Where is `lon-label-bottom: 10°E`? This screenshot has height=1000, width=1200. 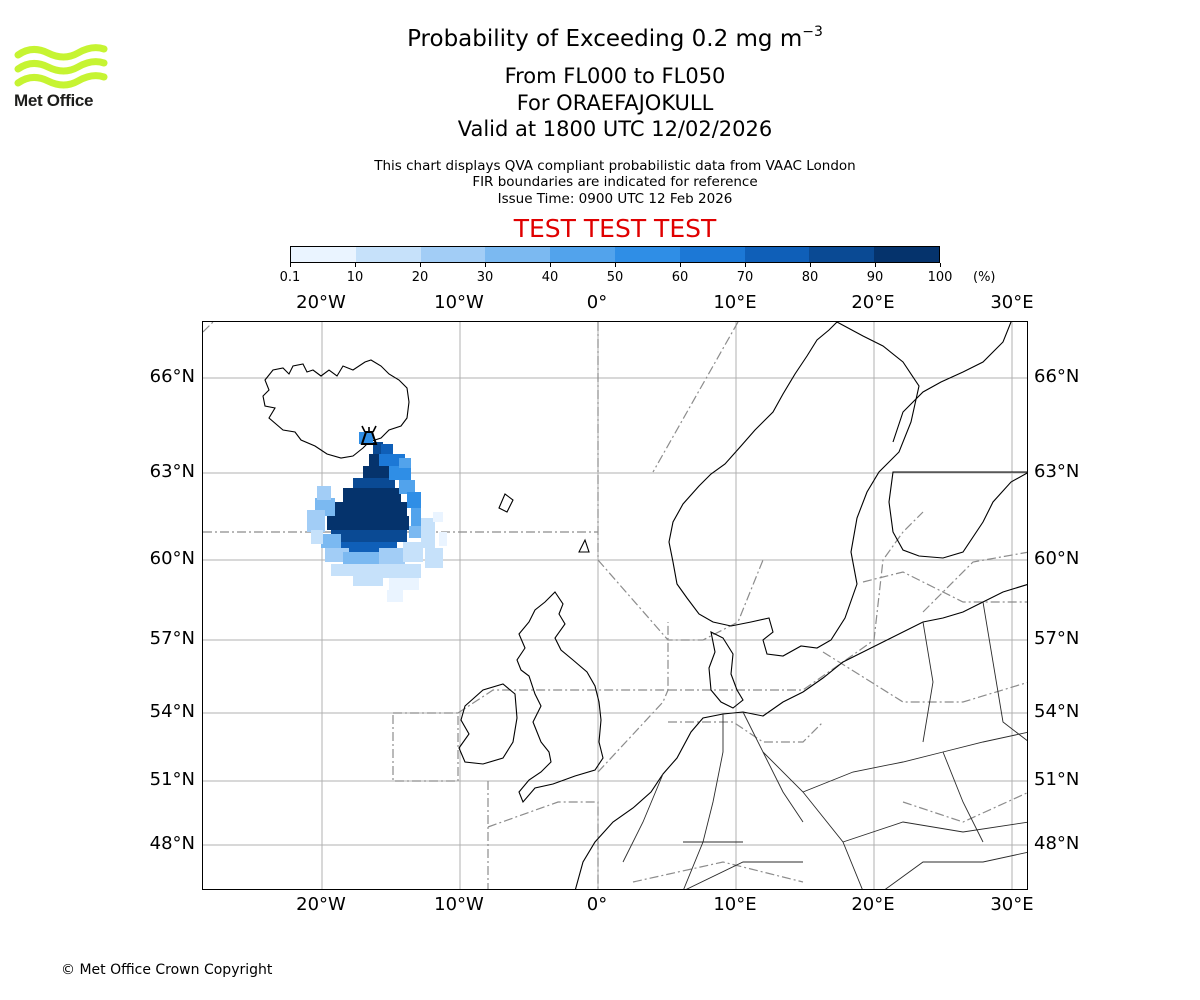
lon-label-bottom: 10°E is located at coordinates (735, 904).